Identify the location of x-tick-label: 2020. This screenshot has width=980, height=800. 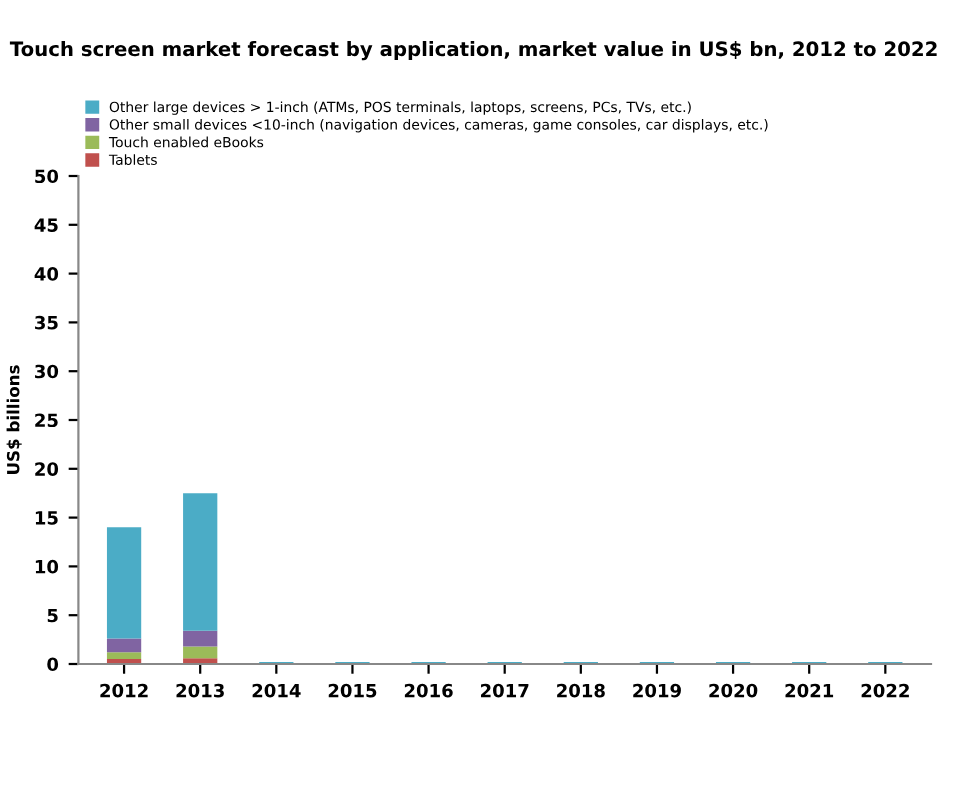
(733, 690).